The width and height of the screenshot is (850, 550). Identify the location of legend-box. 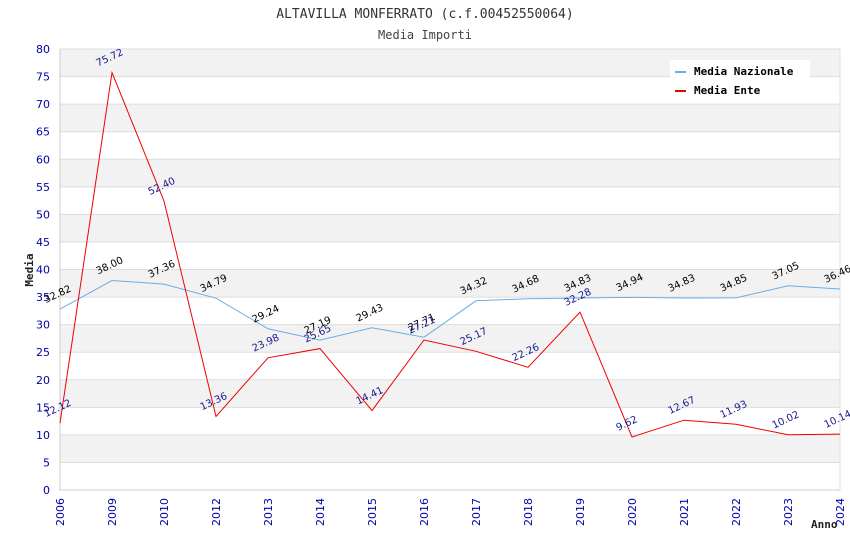
(740, 81).